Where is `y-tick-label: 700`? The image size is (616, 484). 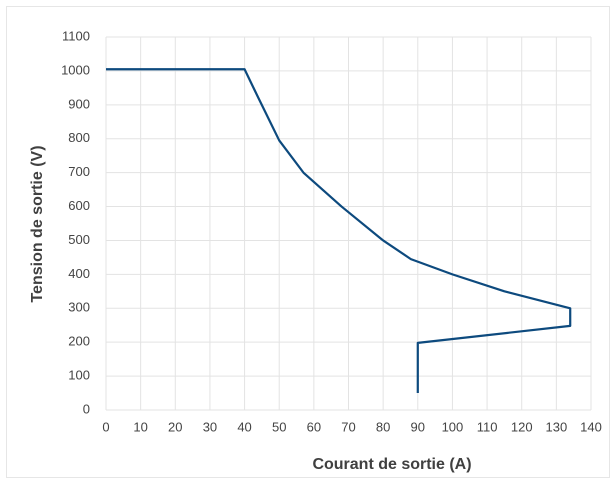
y-tick-label: 700 is located at coordinates (79, 171).